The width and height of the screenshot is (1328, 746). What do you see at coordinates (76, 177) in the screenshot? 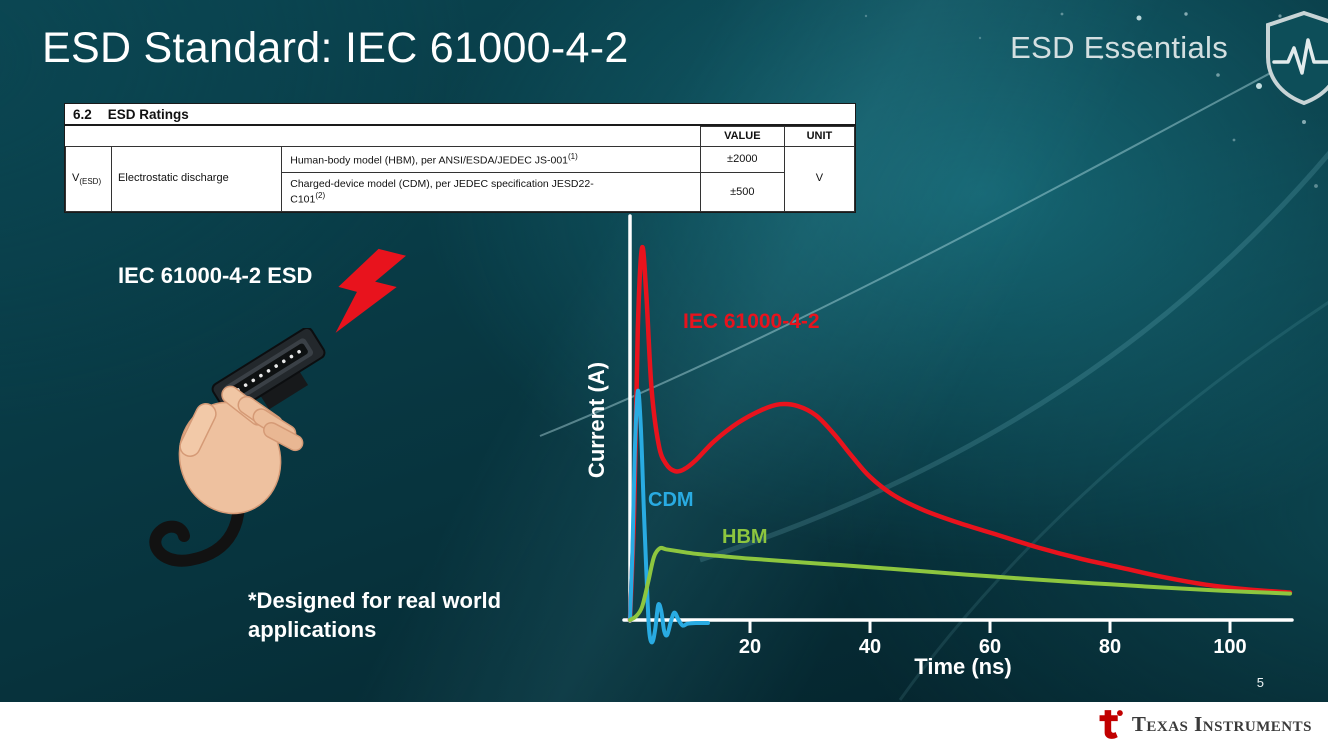
I see `param-symbol: V` at bounding box center [76, 177].